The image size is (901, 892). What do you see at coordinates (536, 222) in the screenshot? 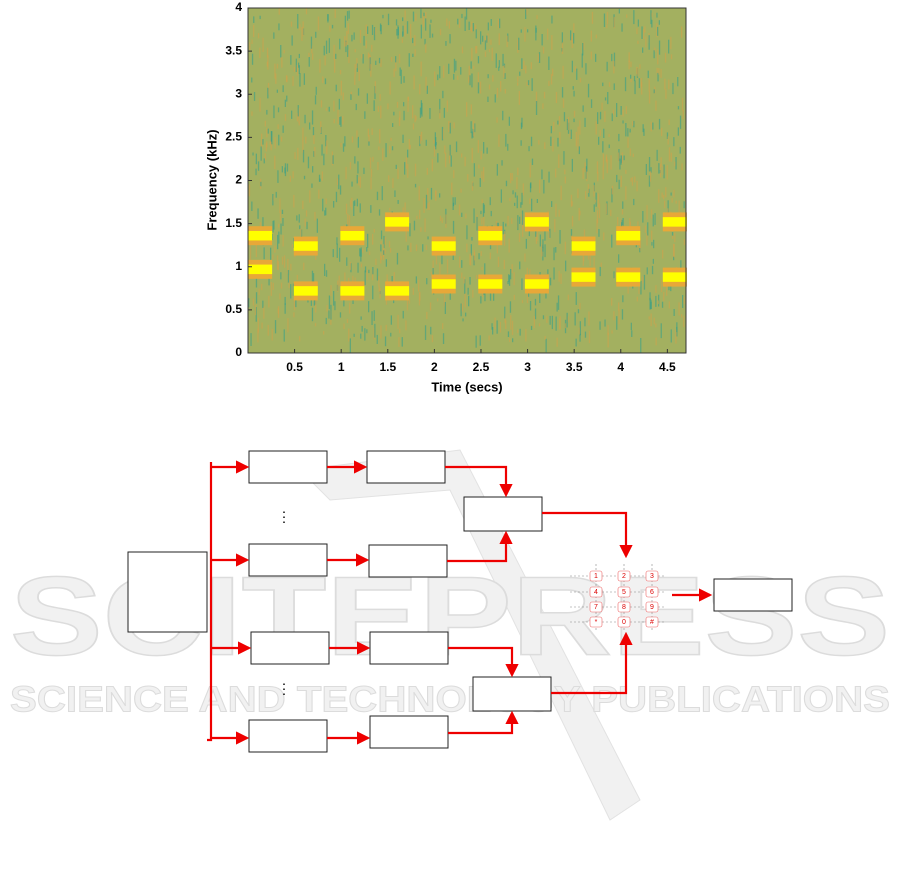
I see `tone` at bounding box center [536, 222].